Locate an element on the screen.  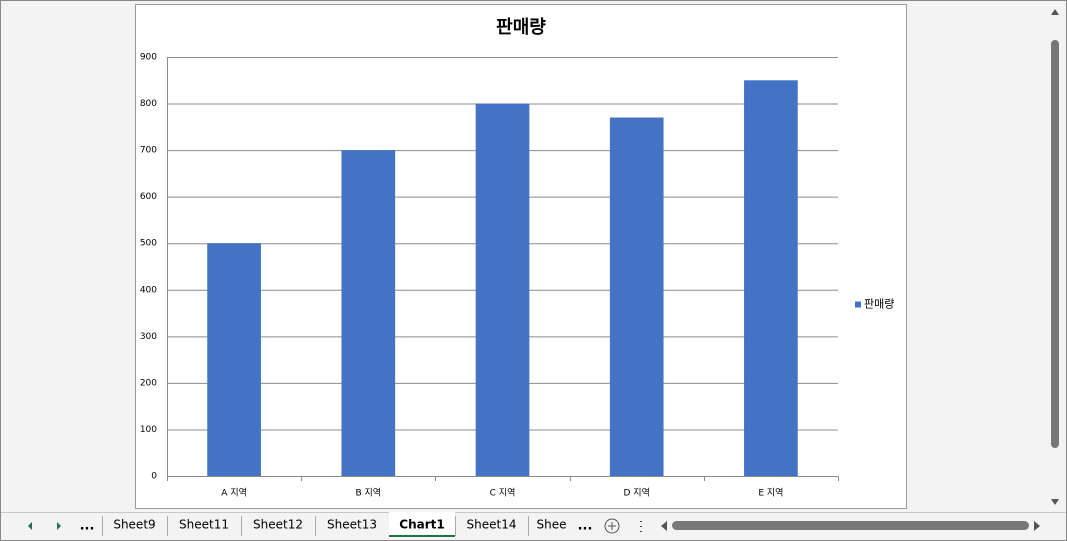
x-tick-label: E 지역 is located at coordinates (770, 493).